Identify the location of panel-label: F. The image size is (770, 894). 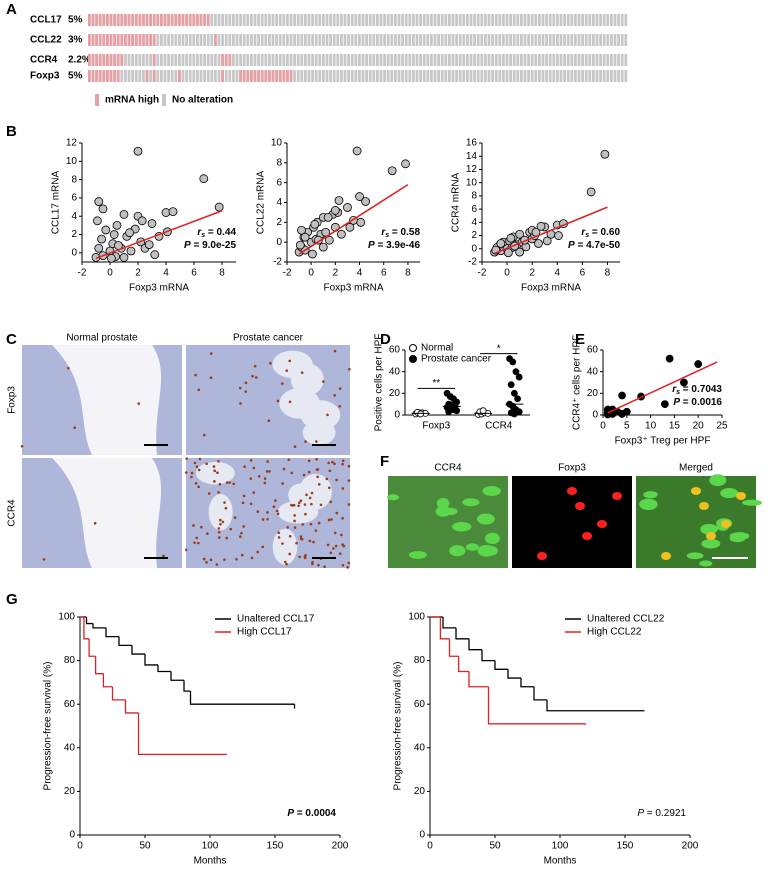
(384, 461).